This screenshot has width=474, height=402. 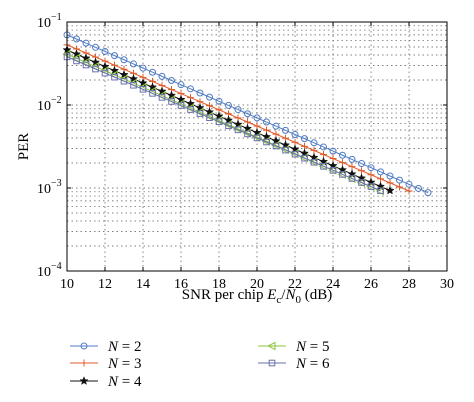 I want to click on x-tick-label: 16, so click(x=181, y=284).